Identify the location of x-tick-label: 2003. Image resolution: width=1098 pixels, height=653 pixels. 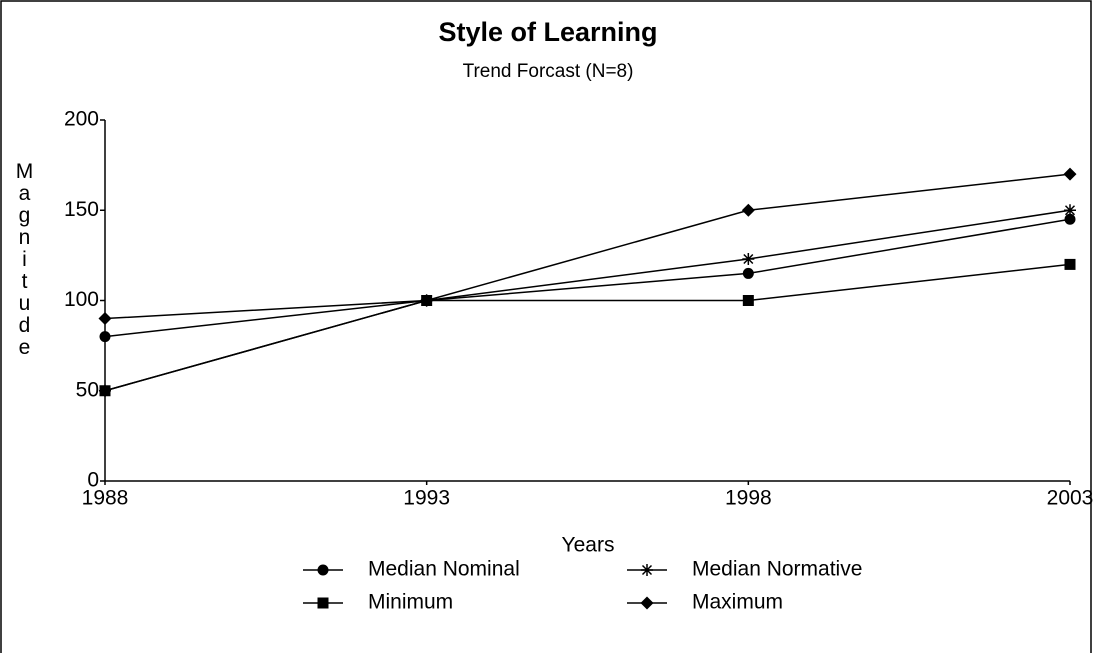
(1070, 498).